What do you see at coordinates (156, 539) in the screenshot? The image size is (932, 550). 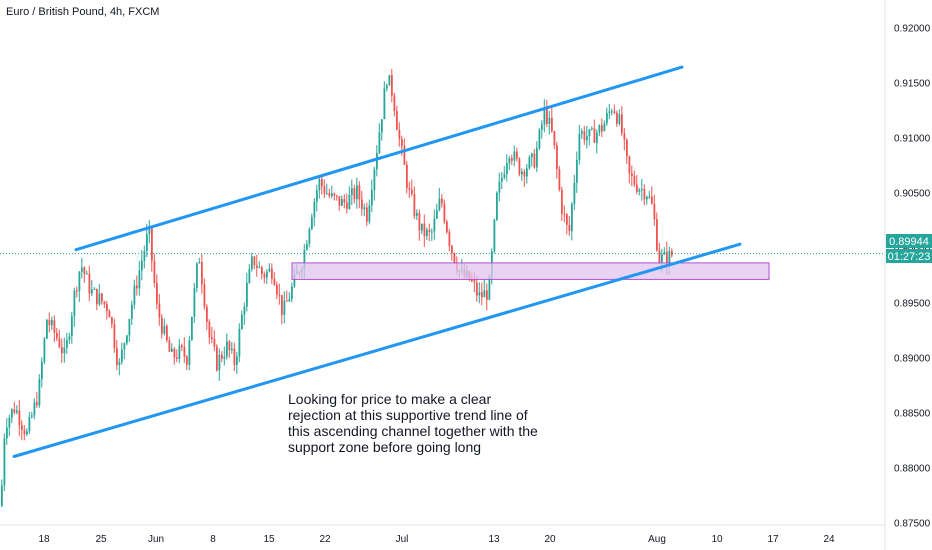 I see `time-tick-label: Jun` at bounding box center [156, 539].